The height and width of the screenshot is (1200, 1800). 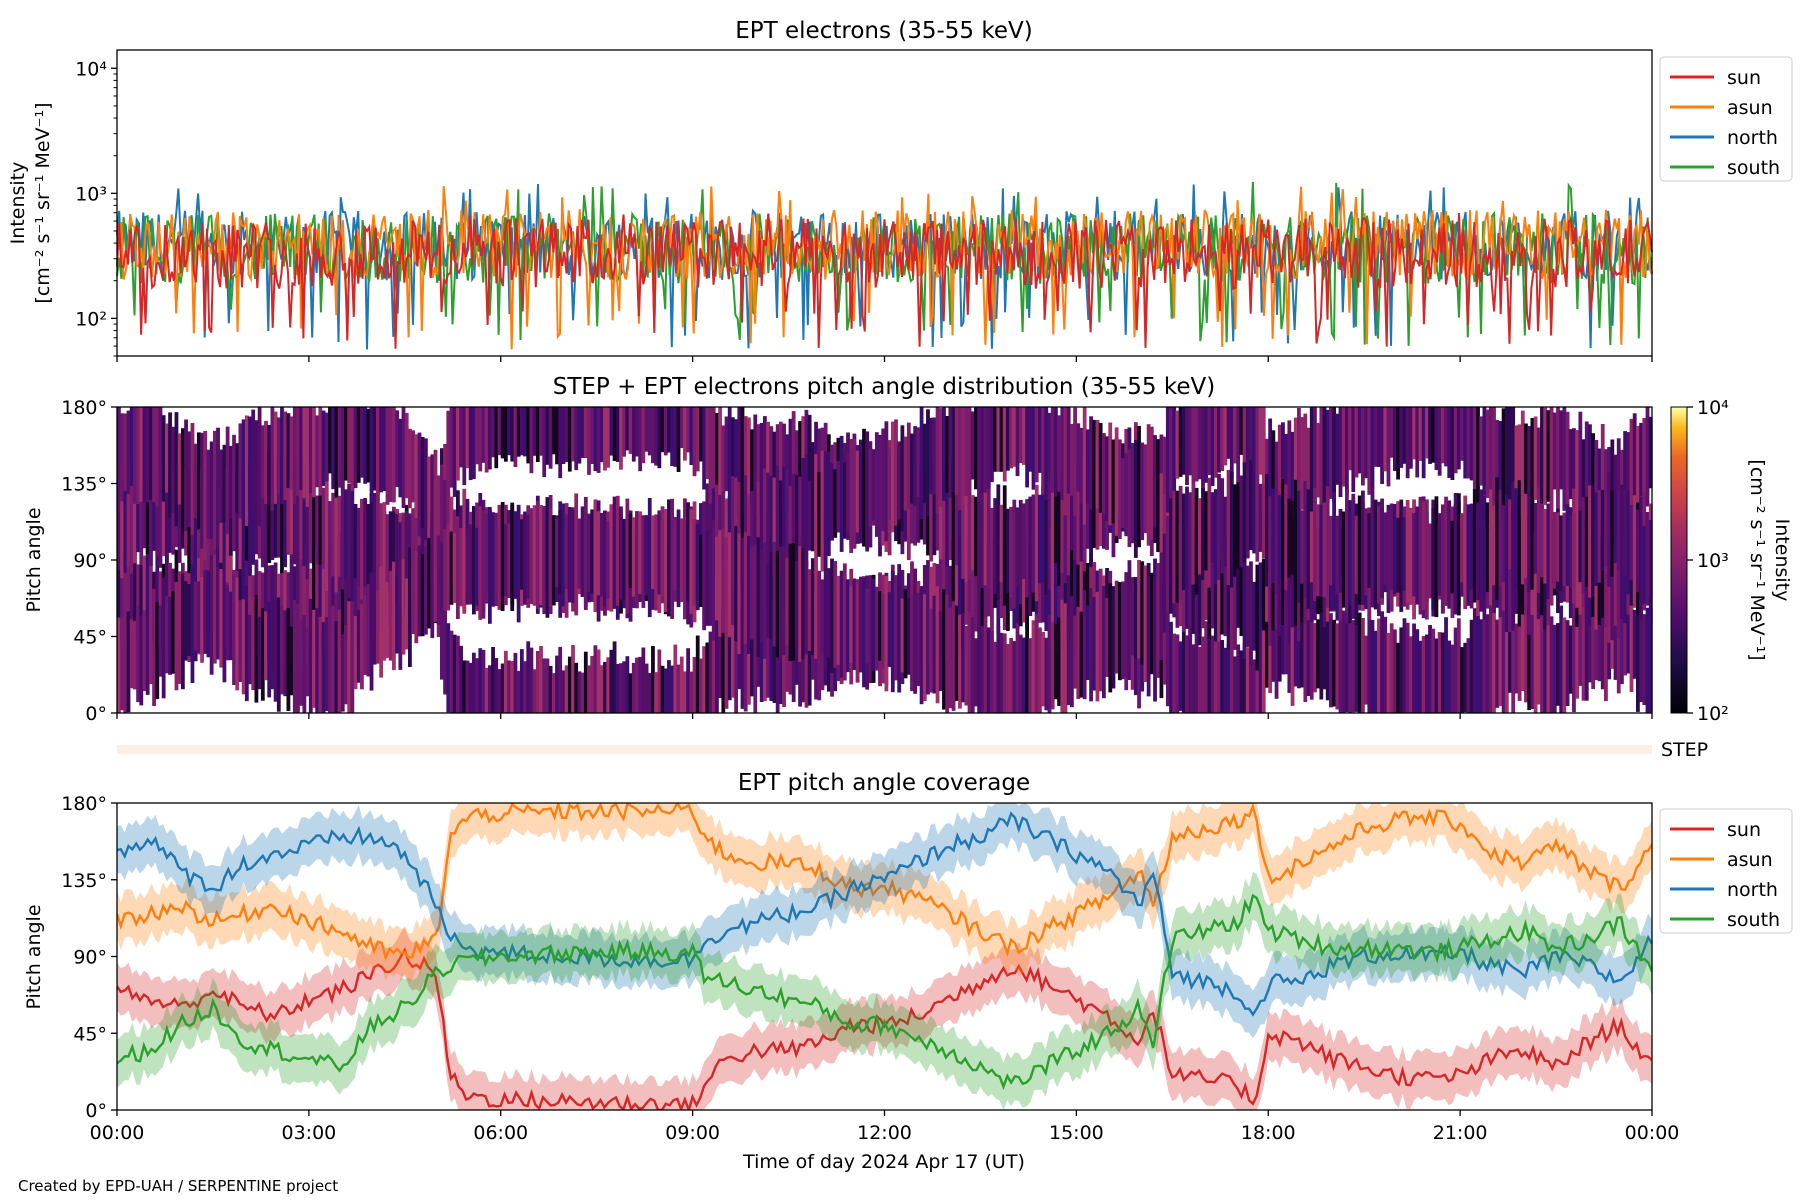 What do you see at coordinates (692, 1133) in the screenshot?
I see `x-tick-label: 09:00` at bounding box center [692, 1133].